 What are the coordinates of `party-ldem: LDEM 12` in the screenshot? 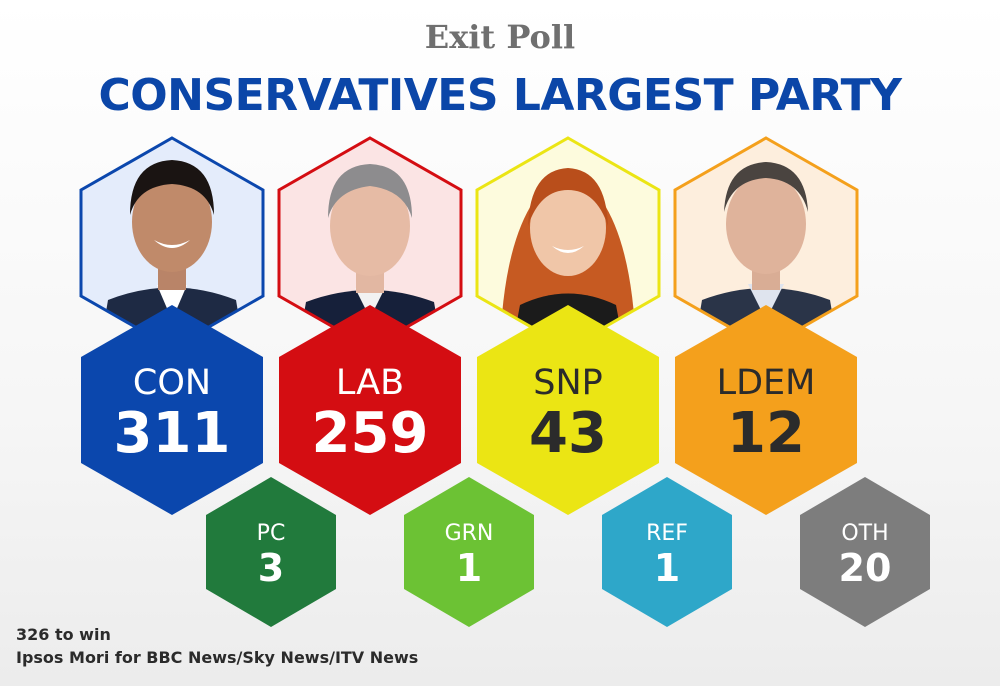 It's located at (766, 410).